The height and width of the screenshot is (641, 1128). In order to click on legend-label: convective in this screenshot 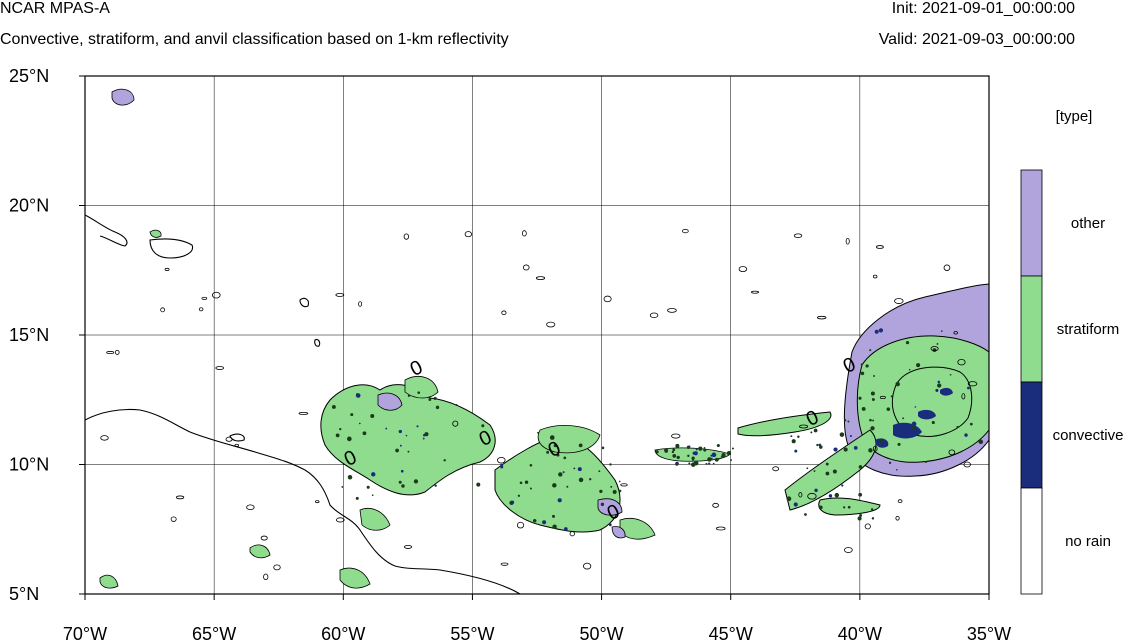, I will do `click(1088, 435)`.